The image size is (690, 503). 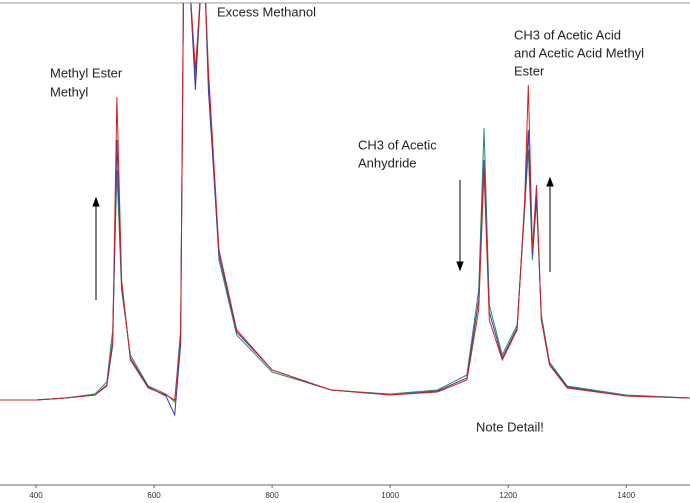 What do you see at coordinates (567, 34) in the screenshot?
I see `annotation: CH3 of Acetic Acid` at bounding box center [567, 34].